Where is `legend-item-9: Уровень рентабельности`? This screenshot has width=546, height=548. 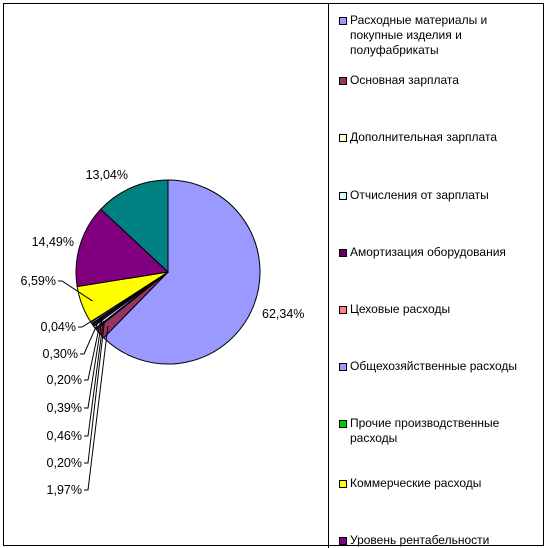
legend-item-9: Уровень рентабельности is located at coordinates (439, 540).